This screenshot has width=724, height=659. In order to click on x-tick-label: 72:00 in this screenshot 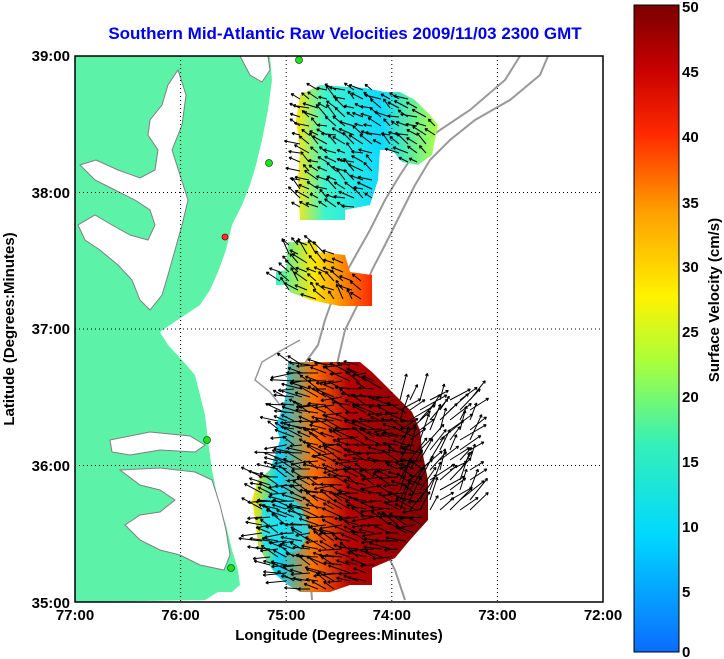, I will do `click(603, 615)`.